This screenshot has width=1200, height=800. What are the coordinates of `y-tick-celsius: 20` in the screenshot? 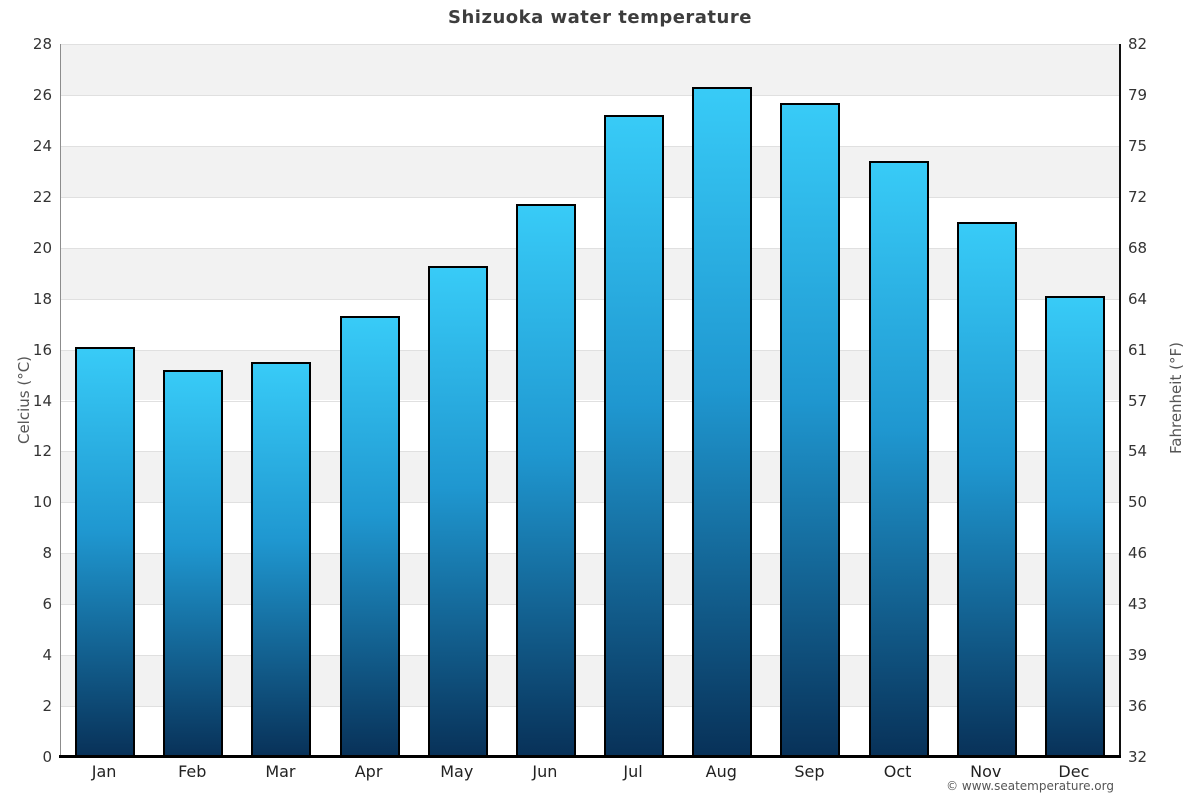 It's located at (42, 247).